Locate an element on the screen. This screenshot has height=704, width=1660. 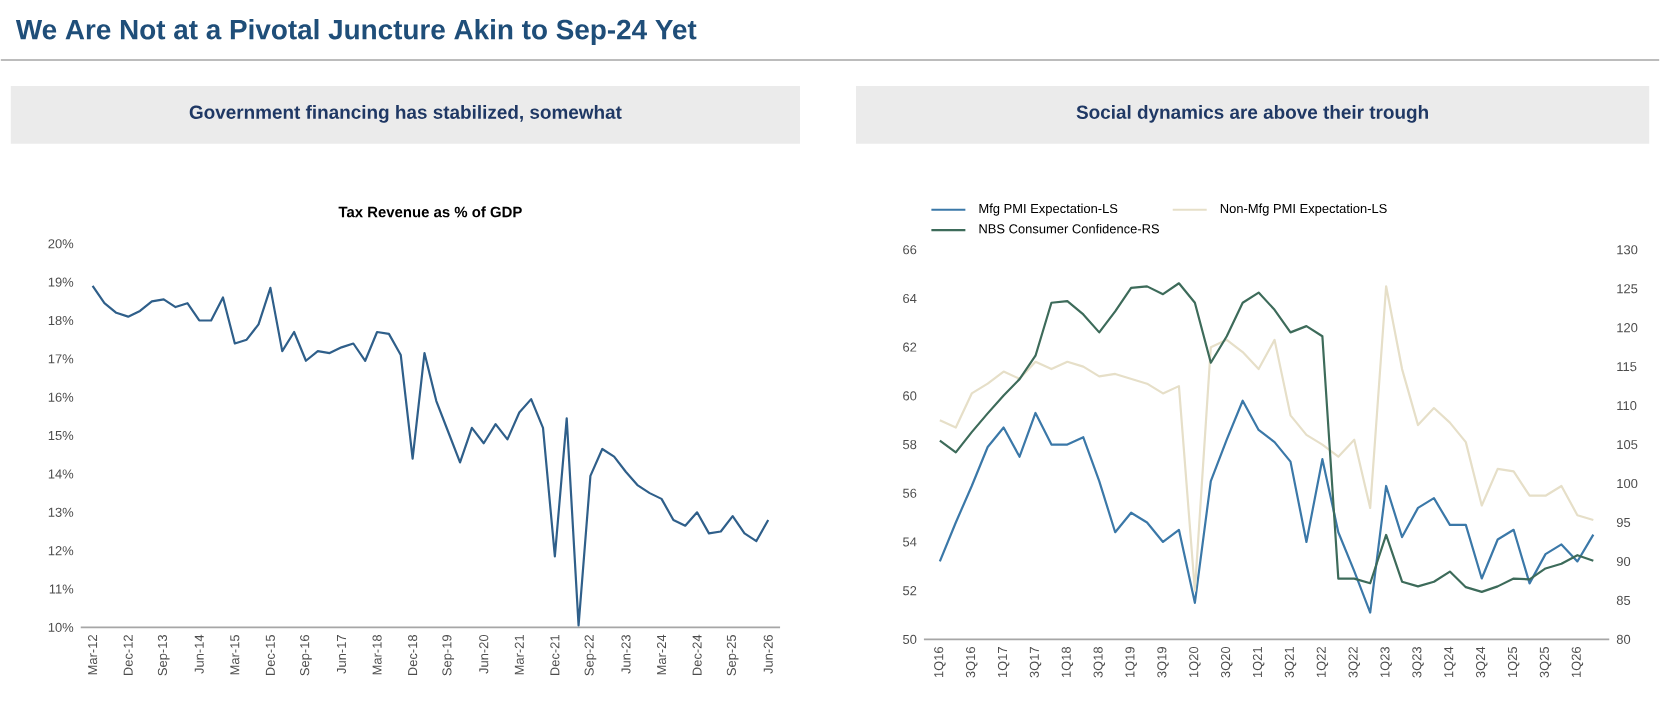
line-series is located at coordinates (1266, 507).